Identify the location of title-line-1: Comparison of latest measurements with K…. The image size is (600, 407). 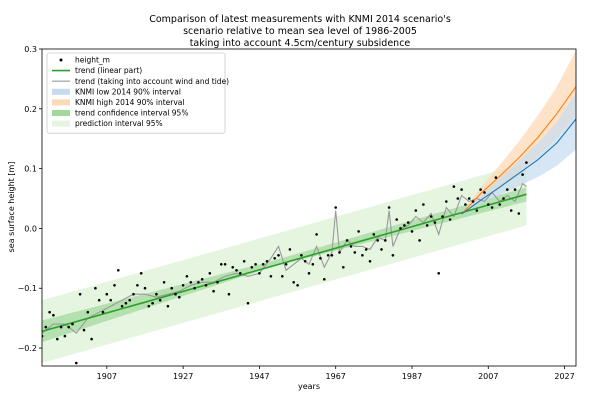
(300, 19).